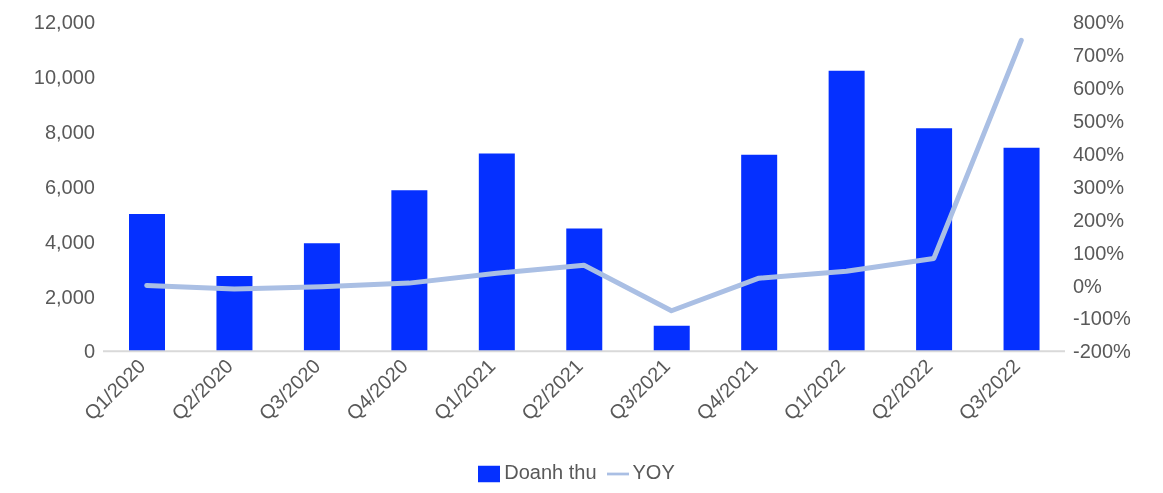 The height and width of the screenshot is (493, 1163). Describe the element at coordinates (69, 186) in the screenshot. I see `y-tick-label: 6,000` at that location.